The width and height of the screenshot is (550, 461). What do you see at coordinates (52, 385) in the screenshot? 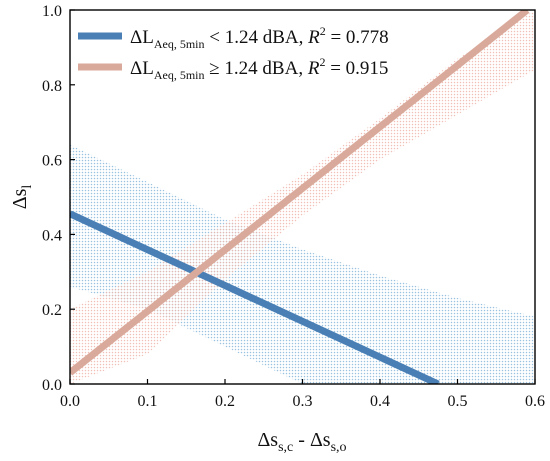
I see `y-tick-label: 0.0` at bounding box center [52, 385].